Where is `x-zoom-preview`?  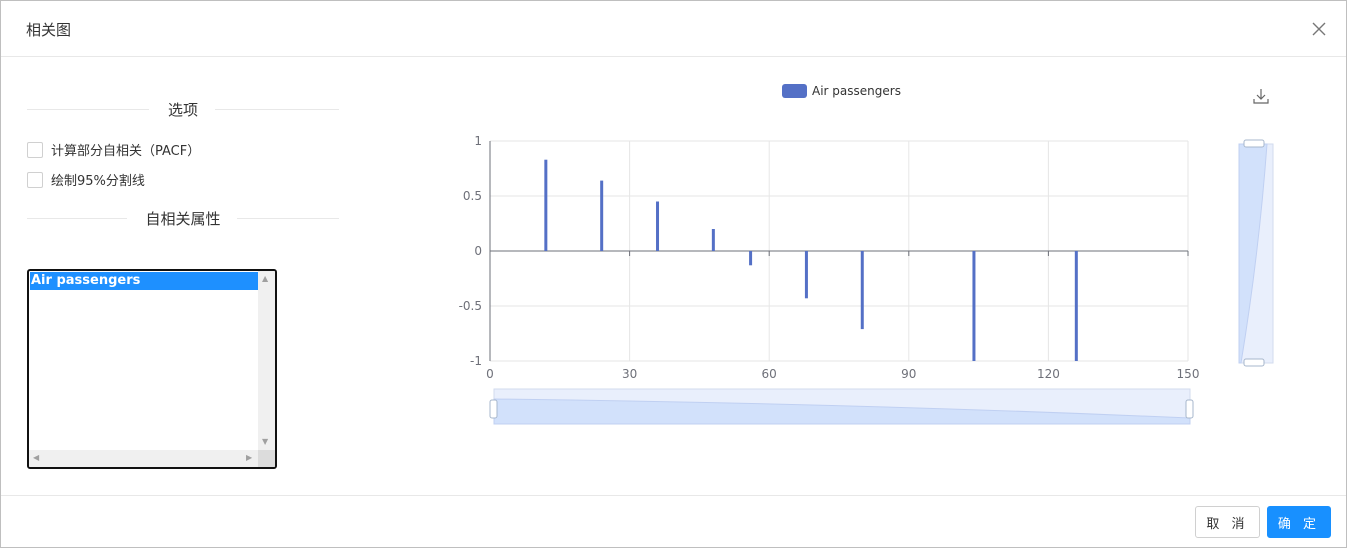
x-zoom-preview is located at coordinates (842, 411).